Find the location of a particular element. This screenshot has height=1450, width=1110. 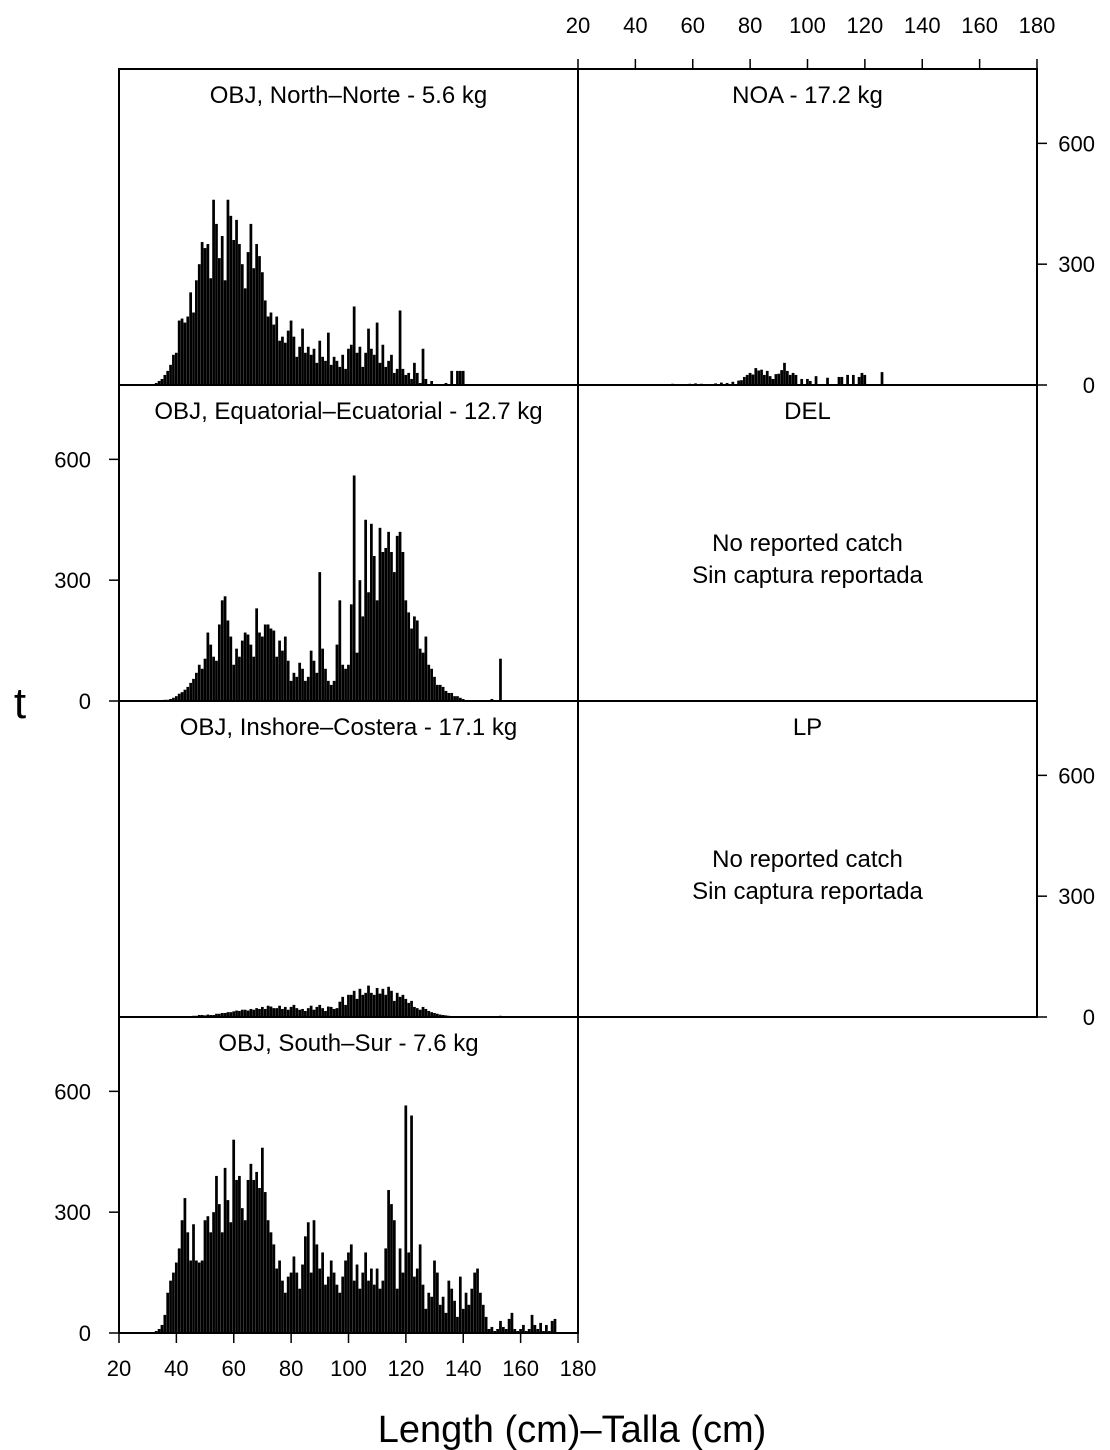

panel-obj-south: OBJ, South–Sur - 7.6 kg 0 300 600 is located at coordinates (316, 1181).